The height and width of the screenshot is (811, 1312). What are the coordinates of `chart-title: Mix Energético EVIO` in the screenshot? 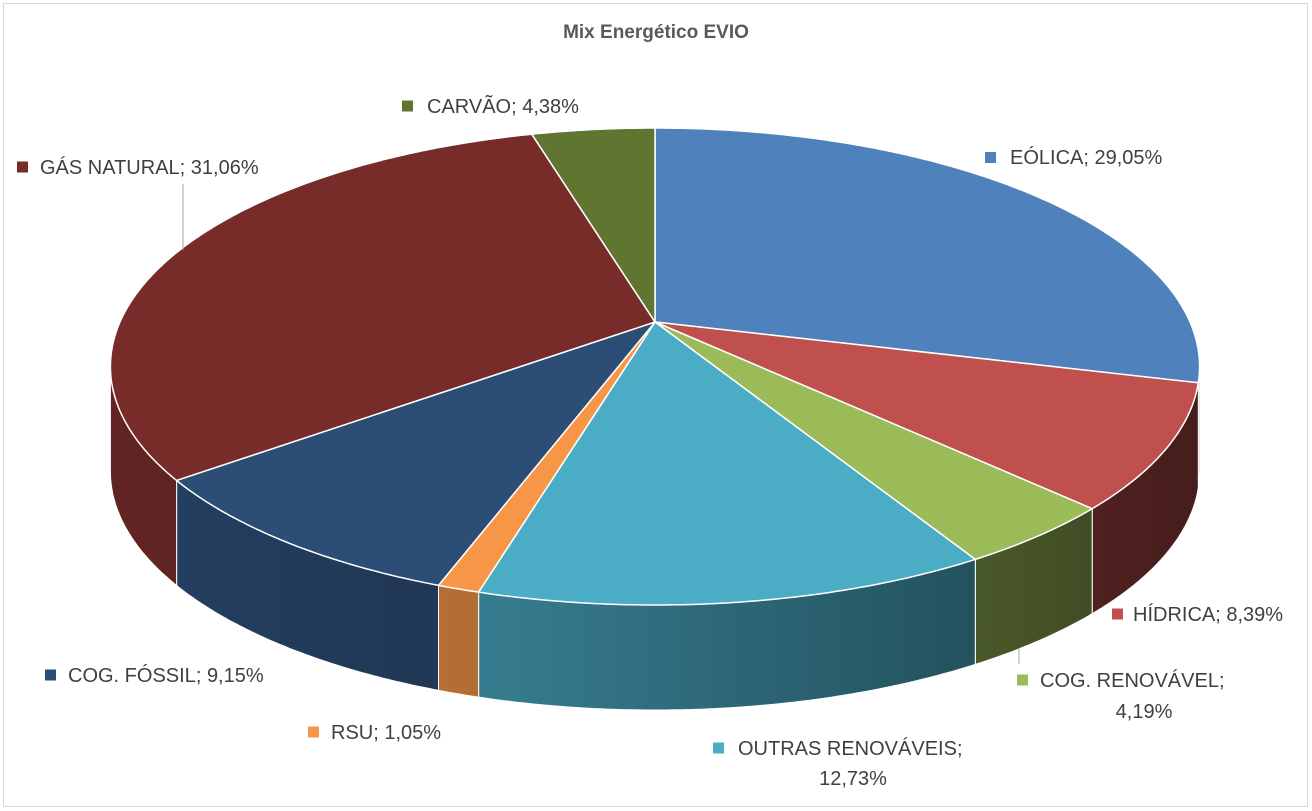 It's located at (656, 32).